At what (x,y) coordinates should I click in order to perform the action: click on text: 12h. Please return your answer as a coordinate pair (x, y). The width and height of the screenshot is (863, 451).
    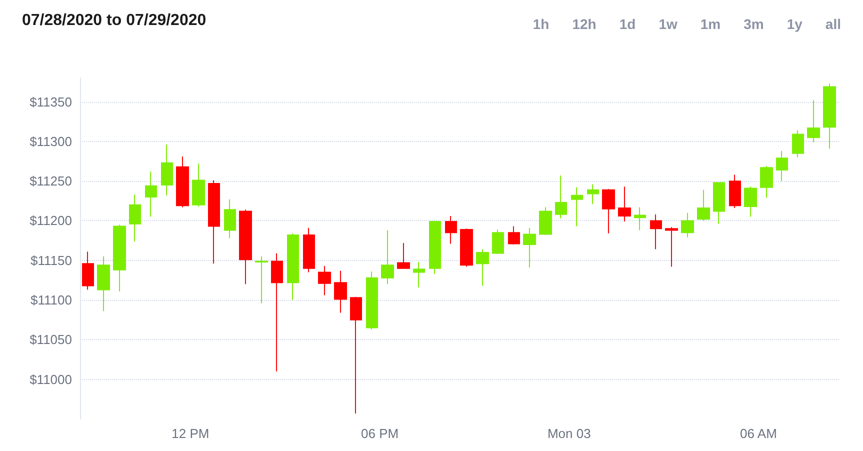
    Looking at the image, I should click on (584, 24).